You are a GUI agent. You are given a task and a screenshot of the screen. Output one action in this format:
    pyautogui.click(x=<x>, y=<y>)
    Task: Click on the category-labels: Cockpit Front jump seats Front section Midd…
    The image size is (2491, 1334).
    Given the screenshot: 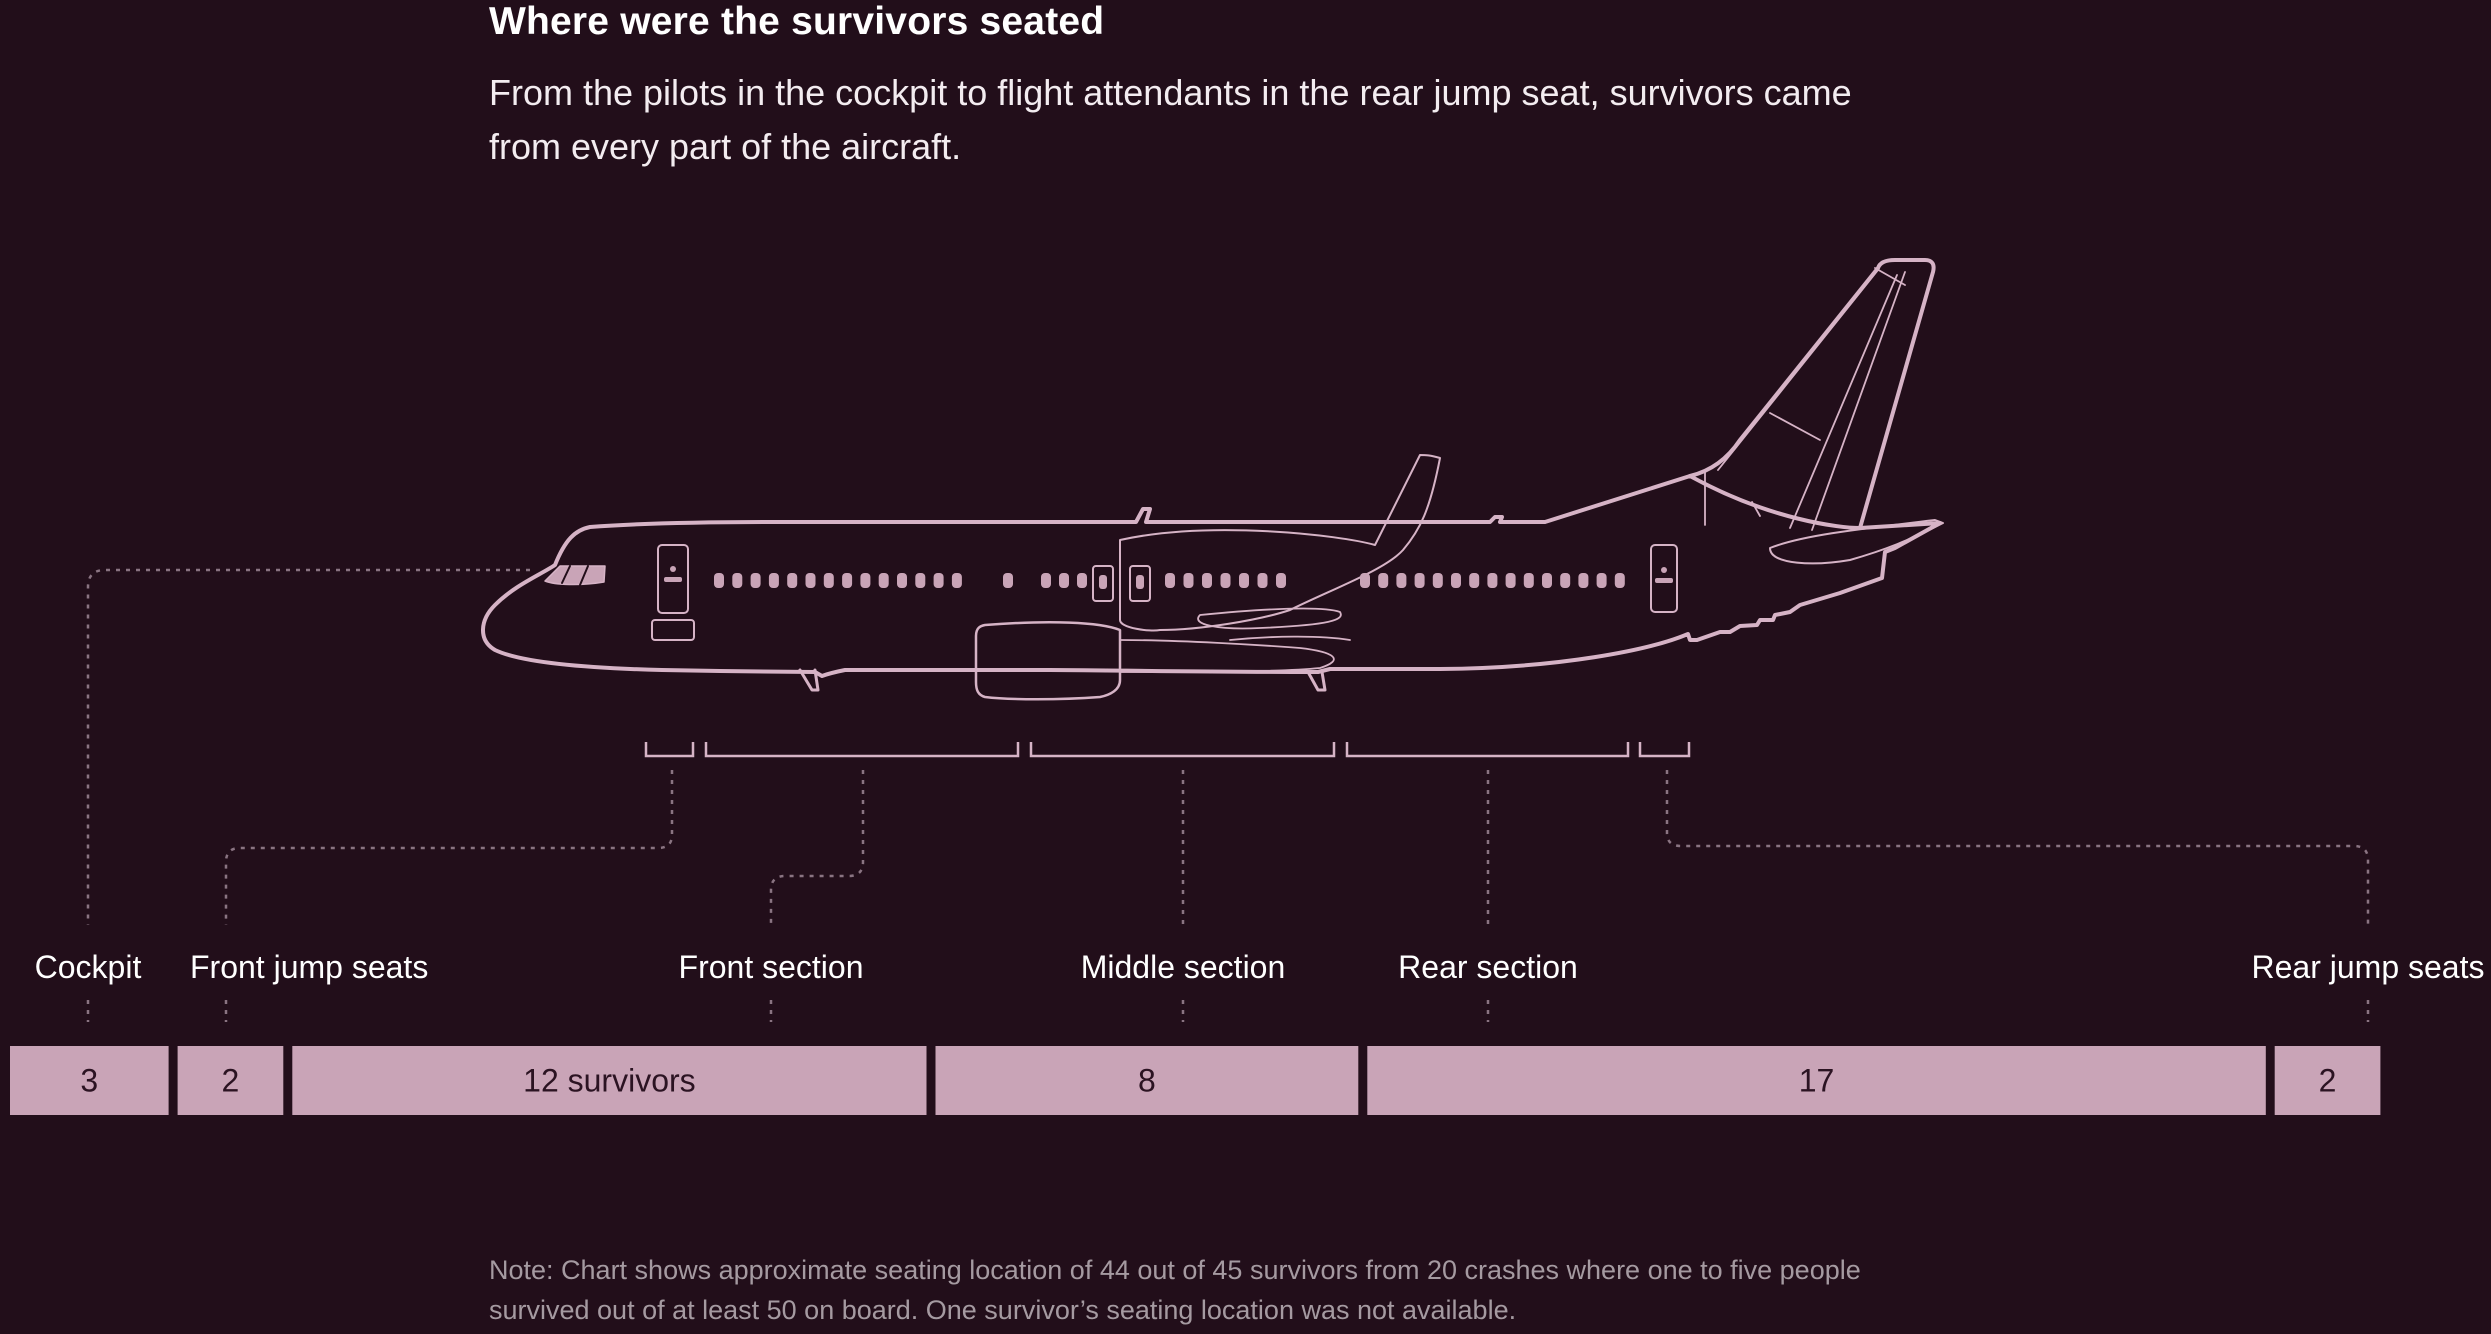 What is the action you would take?
    pyautogui.click(x=1260, y=967)
    